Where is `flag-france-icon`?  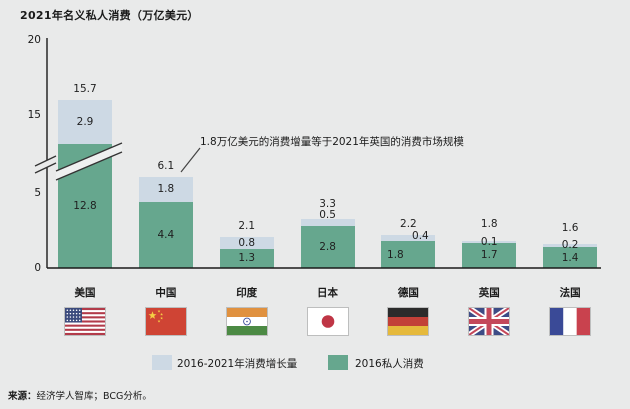 flag-france-icon is located at coordinates (570, 321).